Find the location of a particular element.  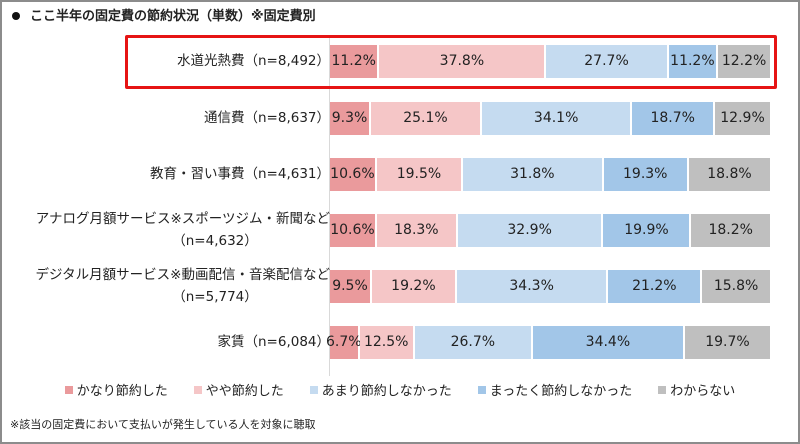

legend-item: やや節約した is located at coordinates (238, 389).